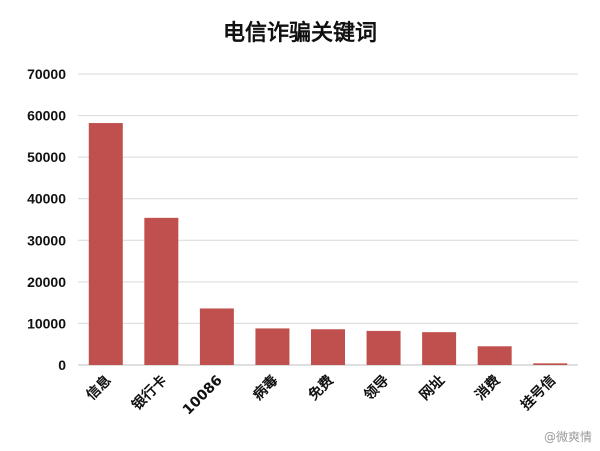  I want to click on y-tick-label: 30000, so click(46, 240).